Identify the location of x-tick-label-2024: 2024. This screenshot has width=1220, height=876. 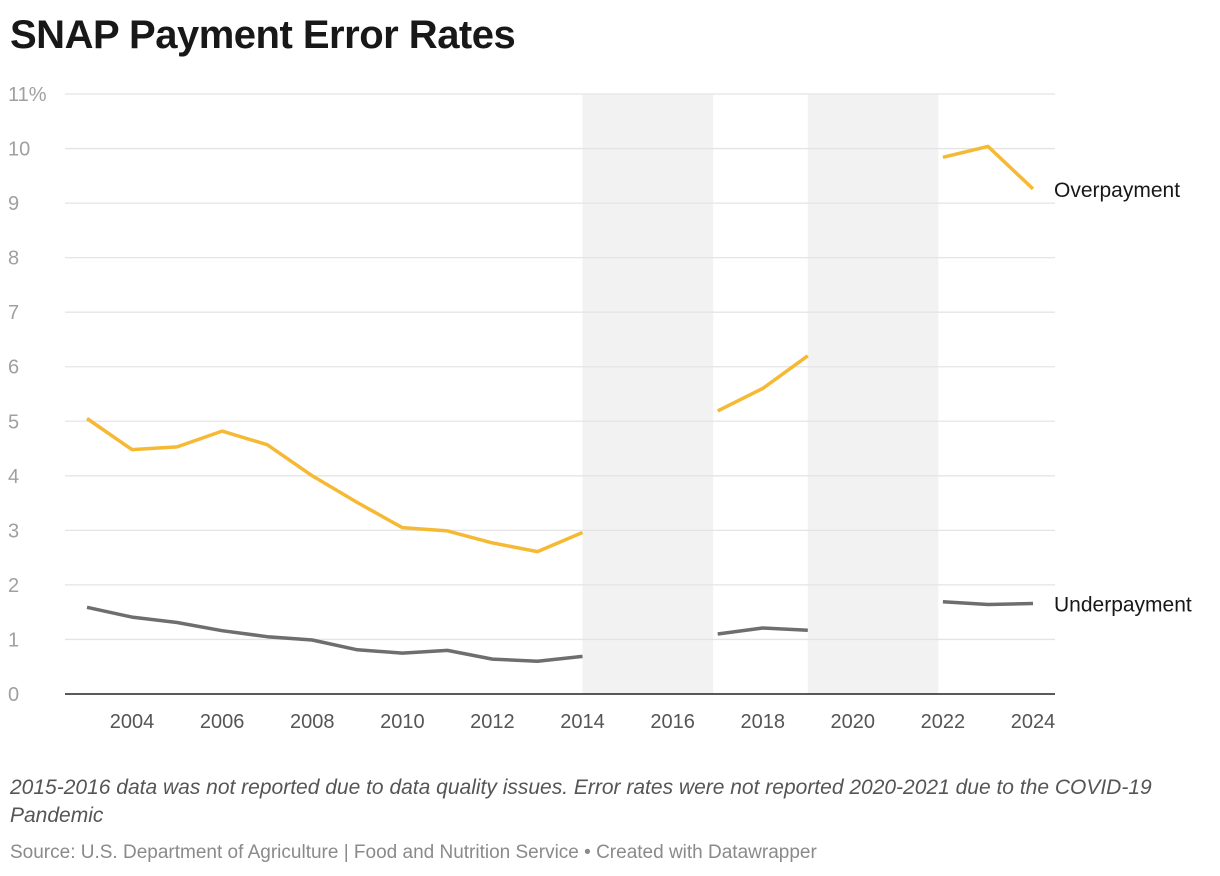
(1033, 722).